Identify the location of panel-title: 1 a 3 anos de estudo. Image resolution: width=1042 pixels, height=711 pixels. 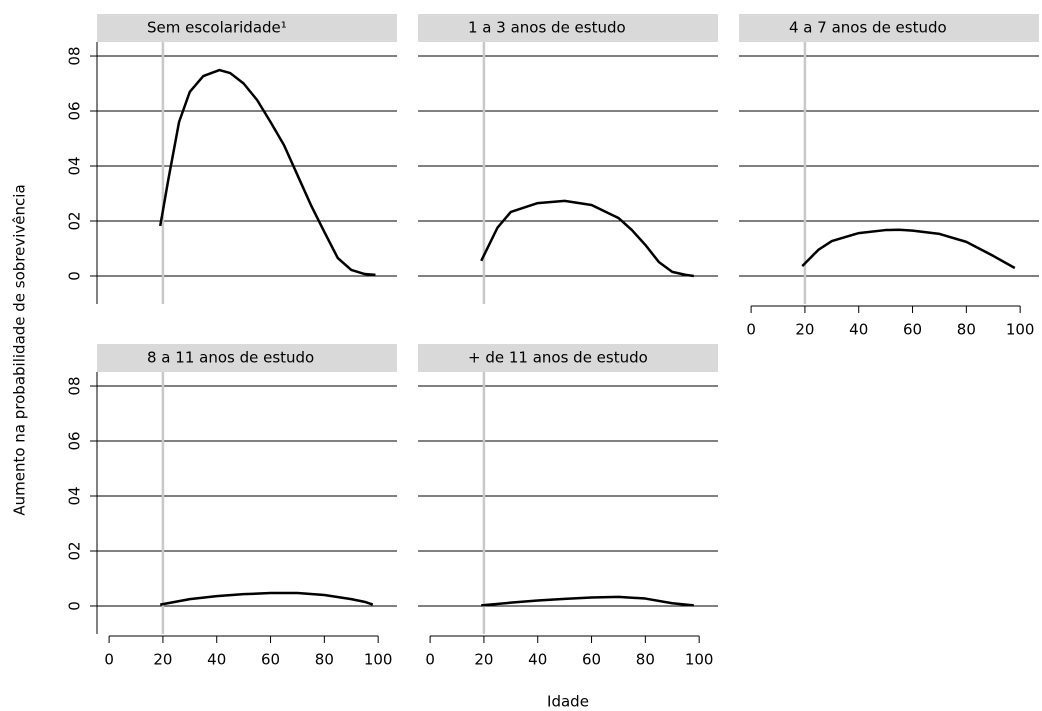
(547, 28).